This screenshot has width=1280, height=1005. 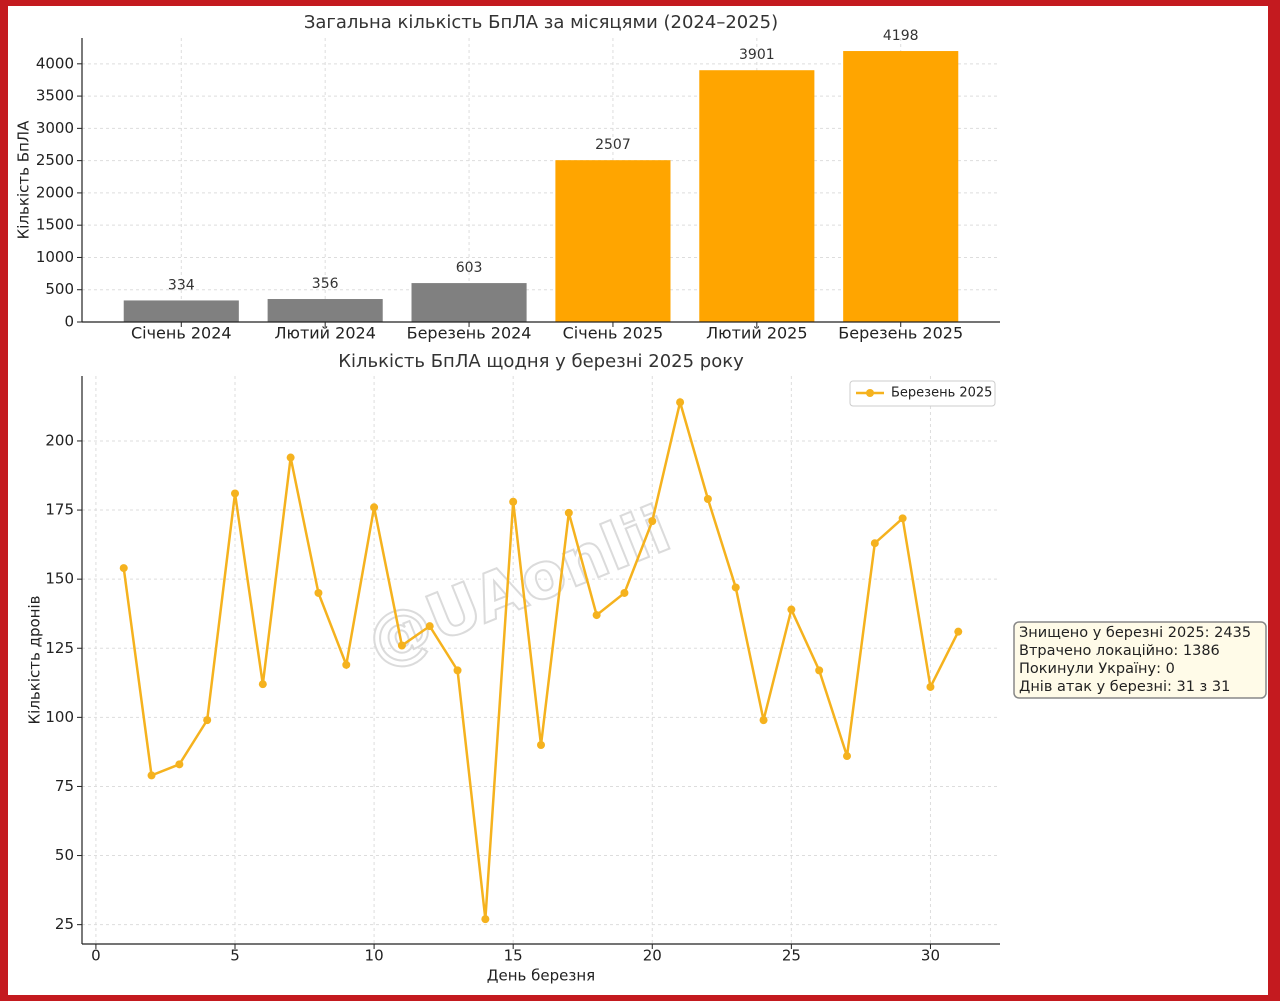 I want to click on y-tick-label: 125, so click(x=59, y=648).